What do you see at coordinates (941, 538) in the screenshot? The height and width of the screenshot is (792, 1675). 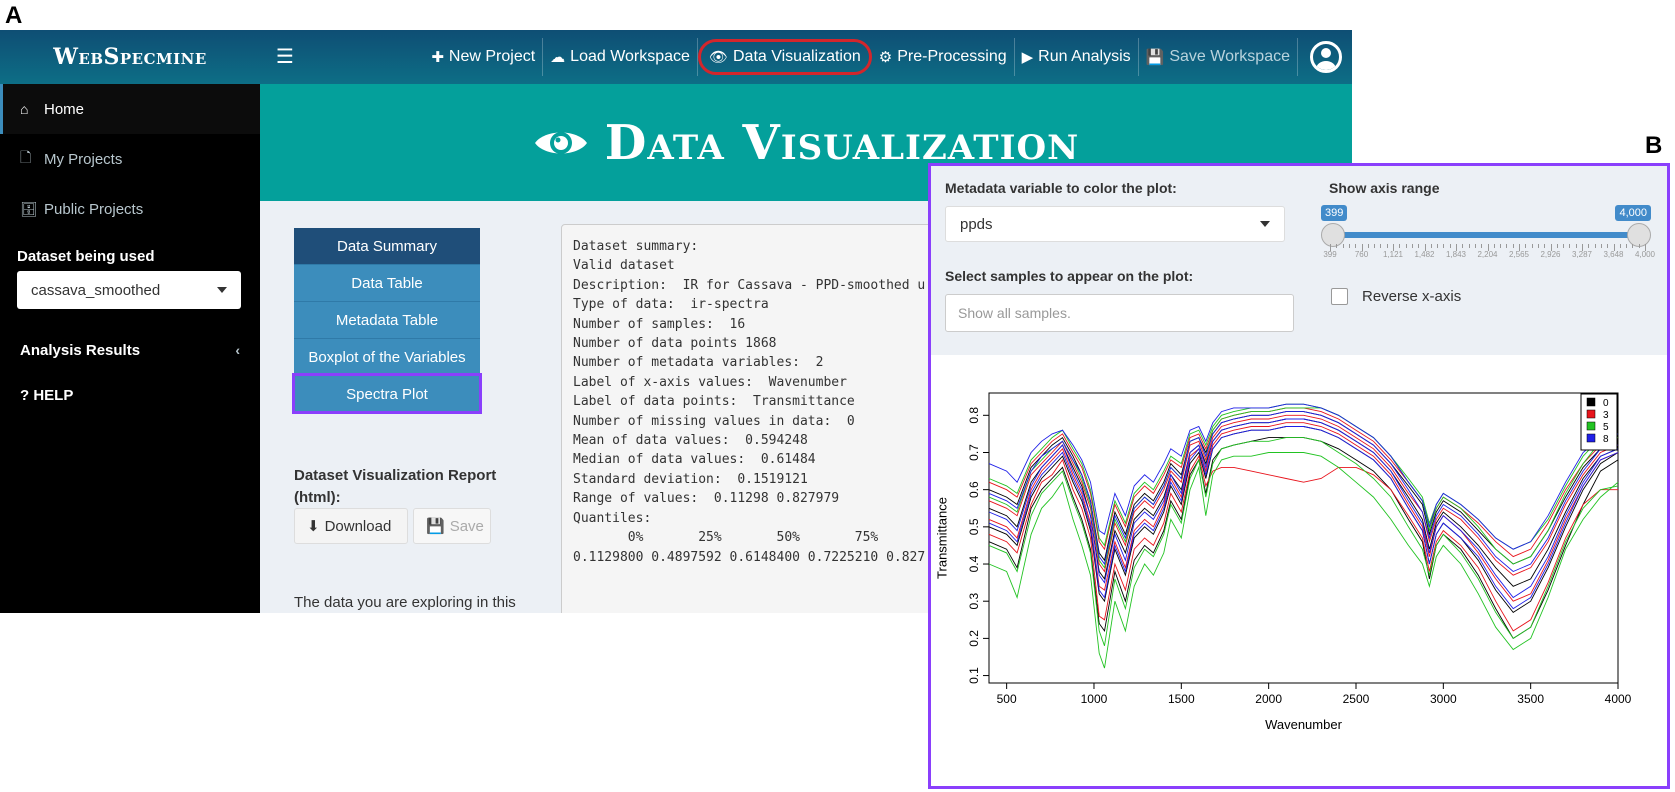 I see `y-axis-label: Transmittance` at bounding box center [941, 538].